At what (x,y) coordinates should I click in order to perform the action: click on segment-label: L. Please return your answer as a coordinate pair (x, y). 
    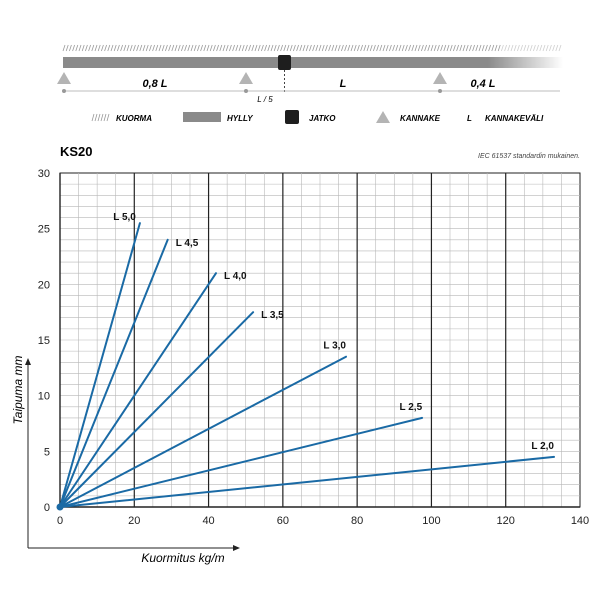
    Looking at the image, I should click on (343, 84).